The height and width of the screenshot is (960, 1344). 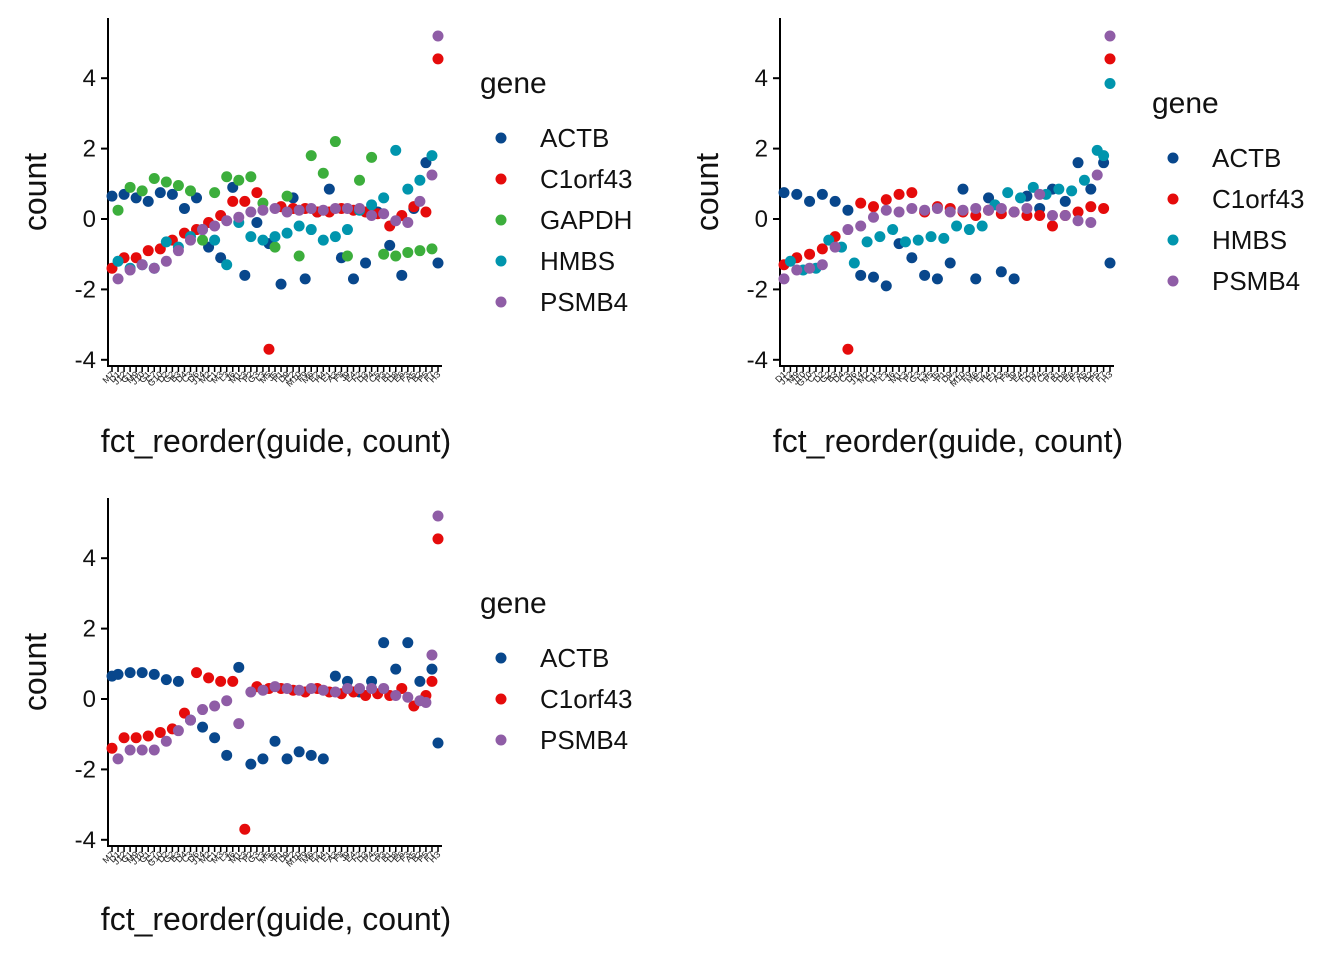 What do you see at coordinates (85, 840) in the screenshot?
I see `y-tick-label: -4` at bounding box center [85, 840].